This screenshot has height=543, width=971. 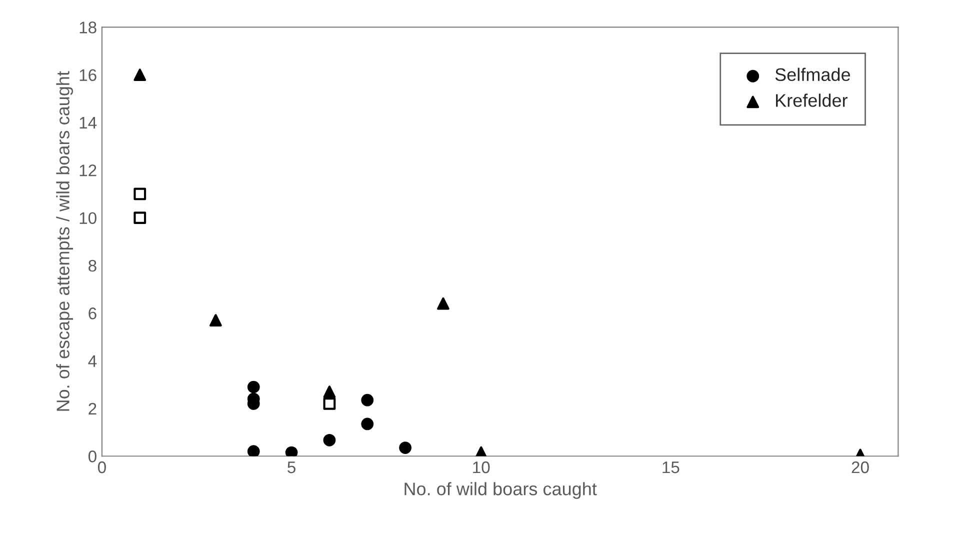 What do you see at coordinates (92, 361) in the screenshot?
I see `y-tick-label: 4` at bounding box center [92, 361].